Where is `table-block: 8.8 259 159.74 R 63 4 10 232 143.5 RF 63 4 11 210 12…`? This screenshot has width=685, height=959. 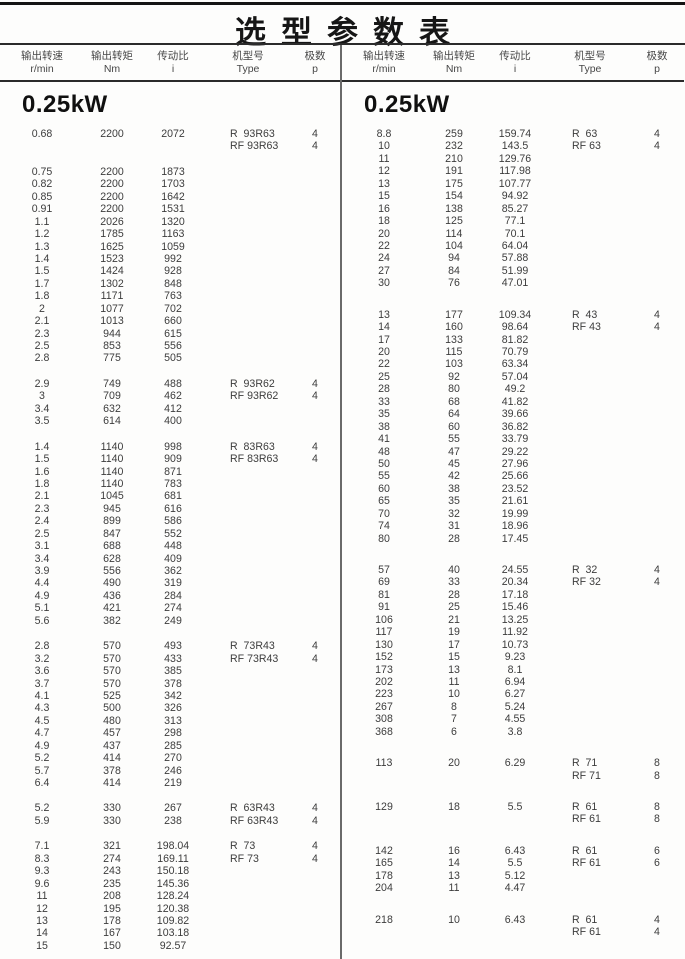
table-block: 8.8 259 159.74 R 63 4 10 232 143.5 RF 63 4 11 210 12… is located at coordinates (513, 209).